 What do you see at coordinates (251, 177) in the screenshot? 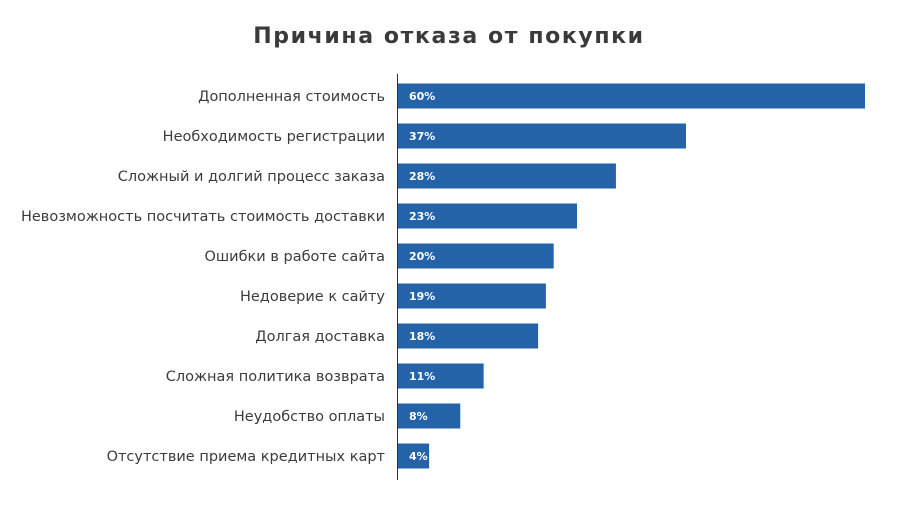
I see `category-label: Сложный и долгий процесс заказа` at bounding box center [251, 177].